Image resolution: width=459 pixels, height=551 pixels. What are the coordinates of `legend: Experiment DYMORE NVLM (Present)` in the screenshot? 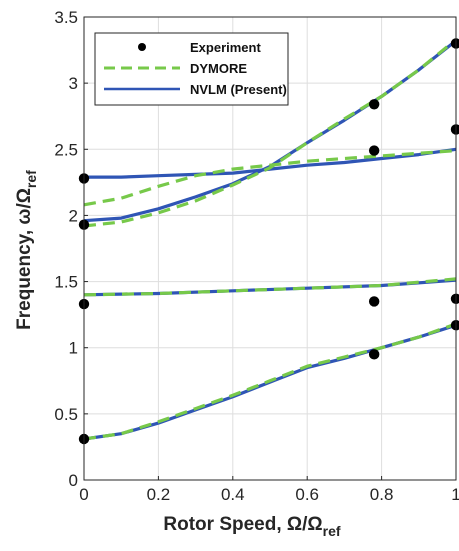 It's located at (191, 69).